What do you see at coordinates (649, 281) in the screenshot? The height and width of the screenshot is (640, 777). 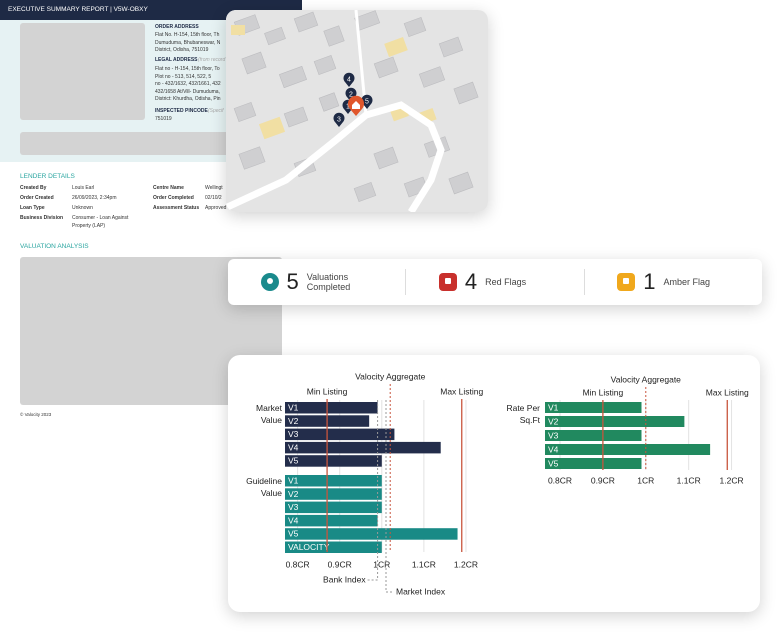 I see `stat-value: 1` at bounding box center [649, 281].